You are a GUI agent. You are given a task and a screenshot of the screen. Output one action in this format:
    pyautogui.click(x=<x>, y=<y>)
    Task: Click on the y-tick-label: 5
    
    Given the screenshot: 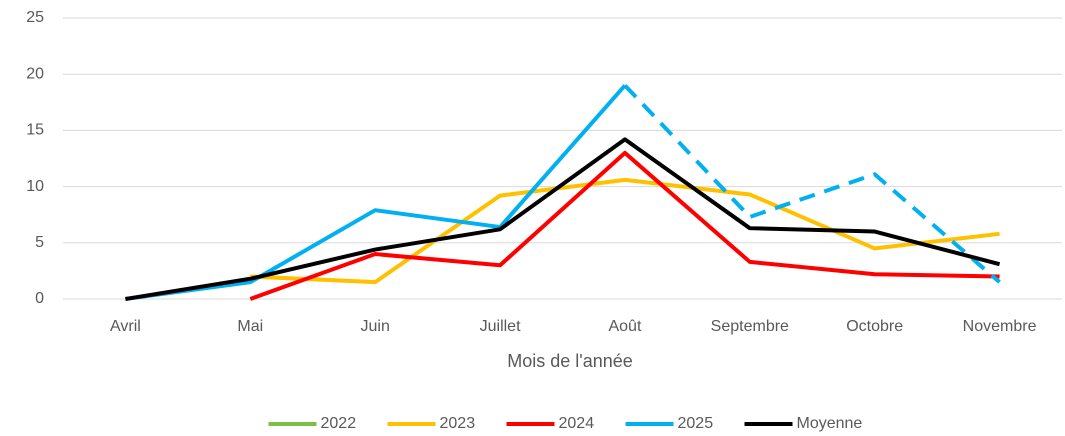 What is the action you would take?
    pyautogui.click(x=39, y=242)
    